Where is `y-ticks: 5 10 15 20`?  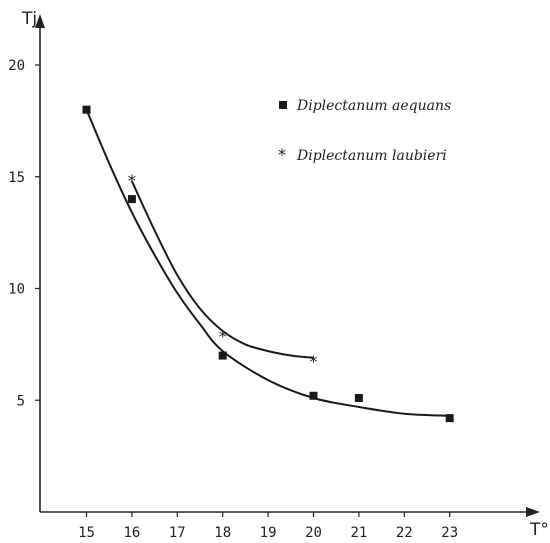
y-ticks: 5 10 15 20 is located at coordinates (24, 233).